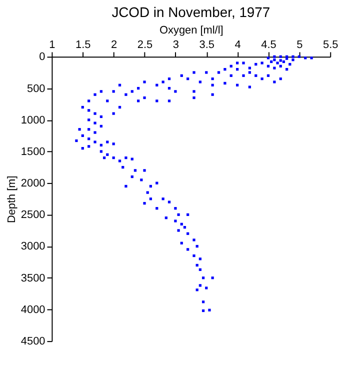 The height and width of the screenshot is (384, 350). Describe the element at coordinates (33, 120) in the screenshot. I see `y-tick-label: 1000` at that location.